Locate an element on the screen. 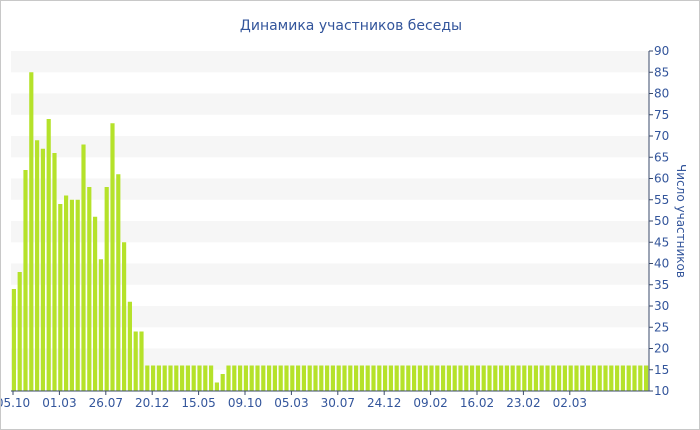  x-tick-label: 05.10 is located at coordinates (15, 403).